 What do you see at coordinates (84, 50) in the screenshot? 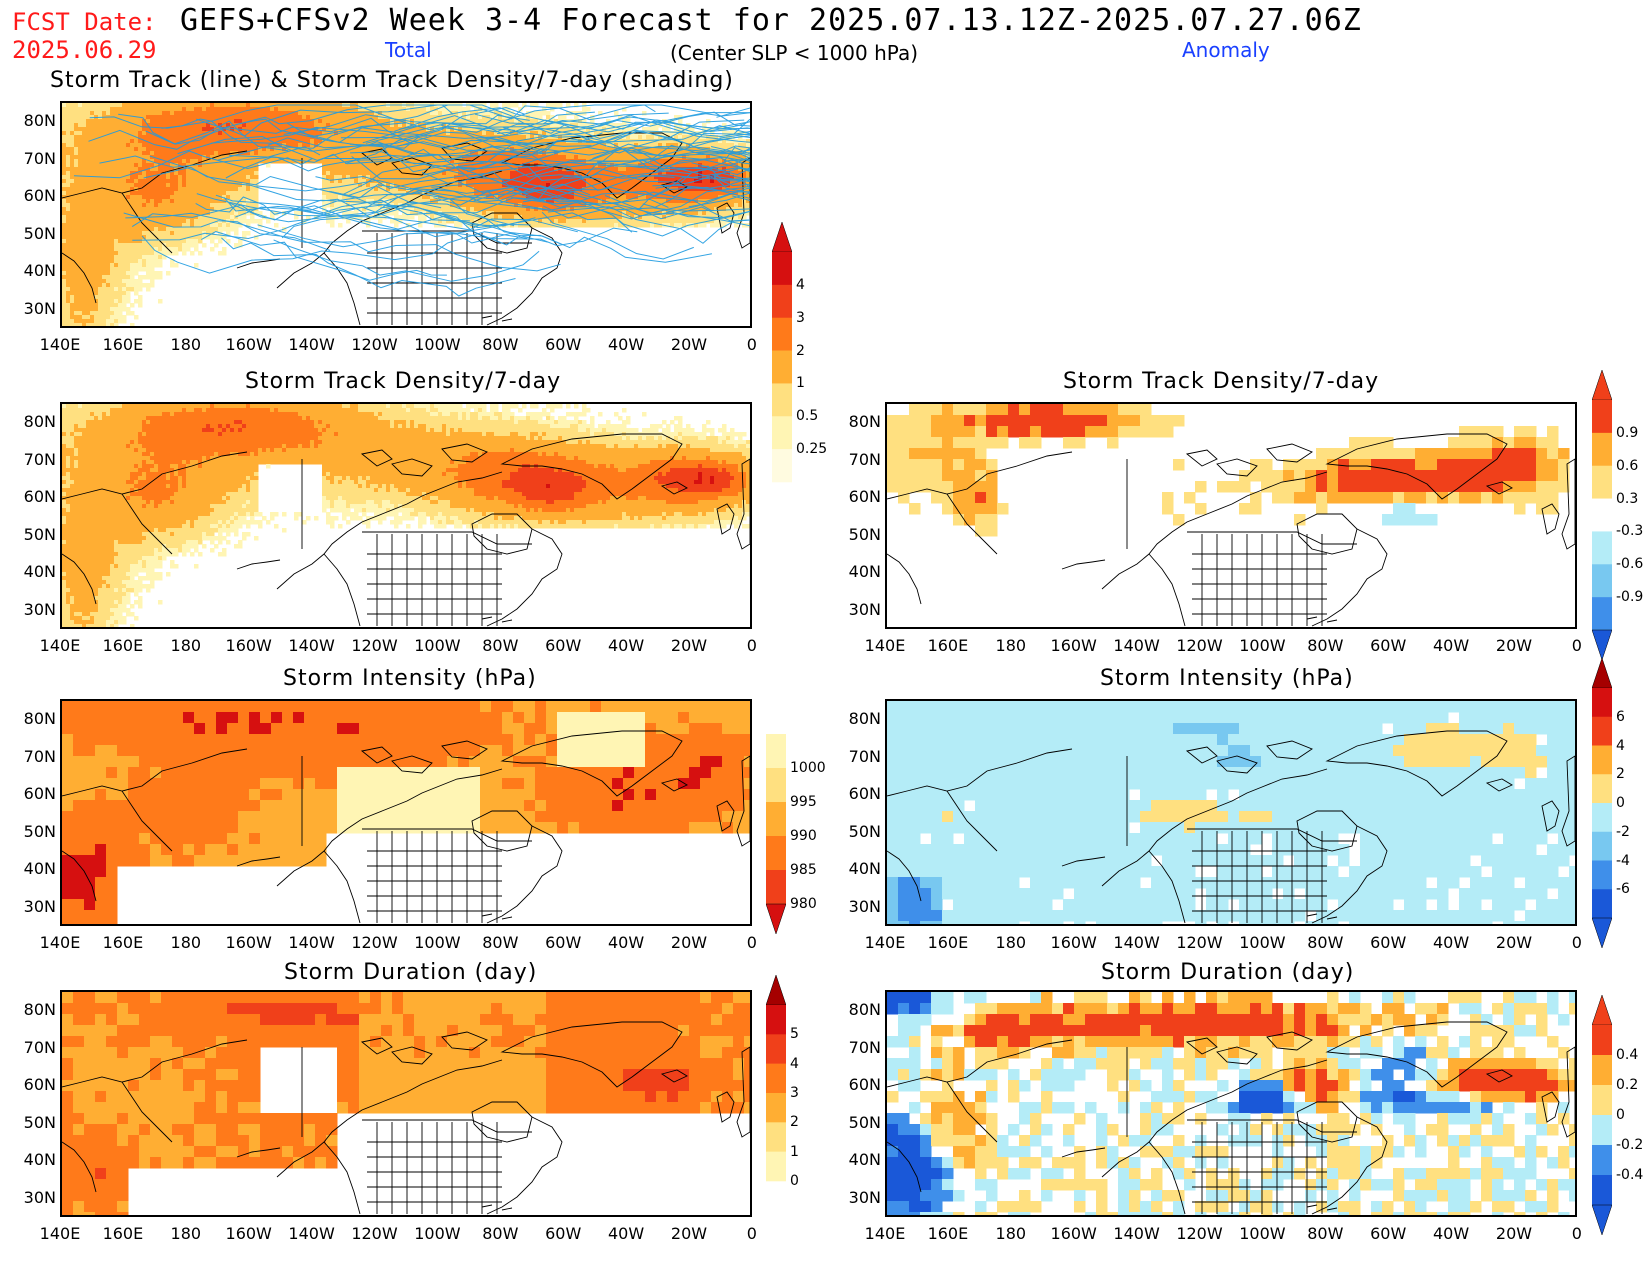
I see `fcst-date-value: 2025.06.29` at bounding box center [84, 50].